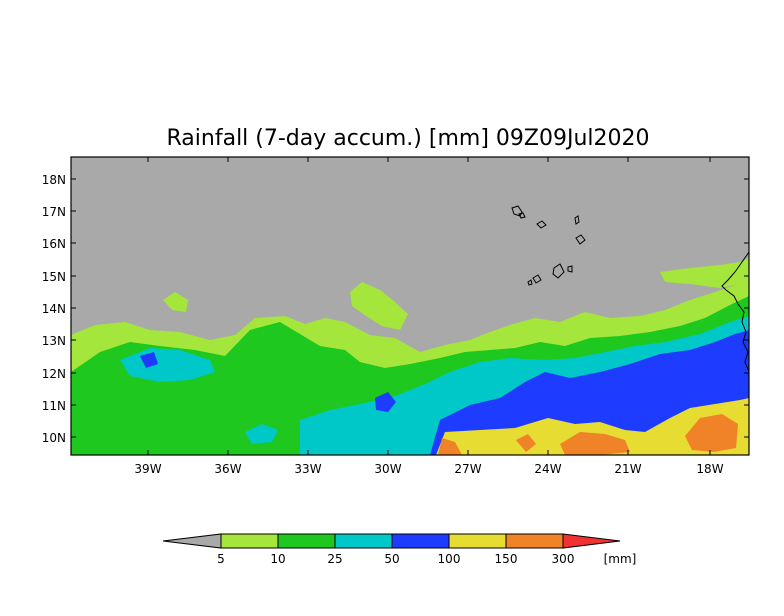 Image resolution: width=784 pixels, height=616 pixels. I want to click on lon-label-33w: 33W, so click(307, 469).